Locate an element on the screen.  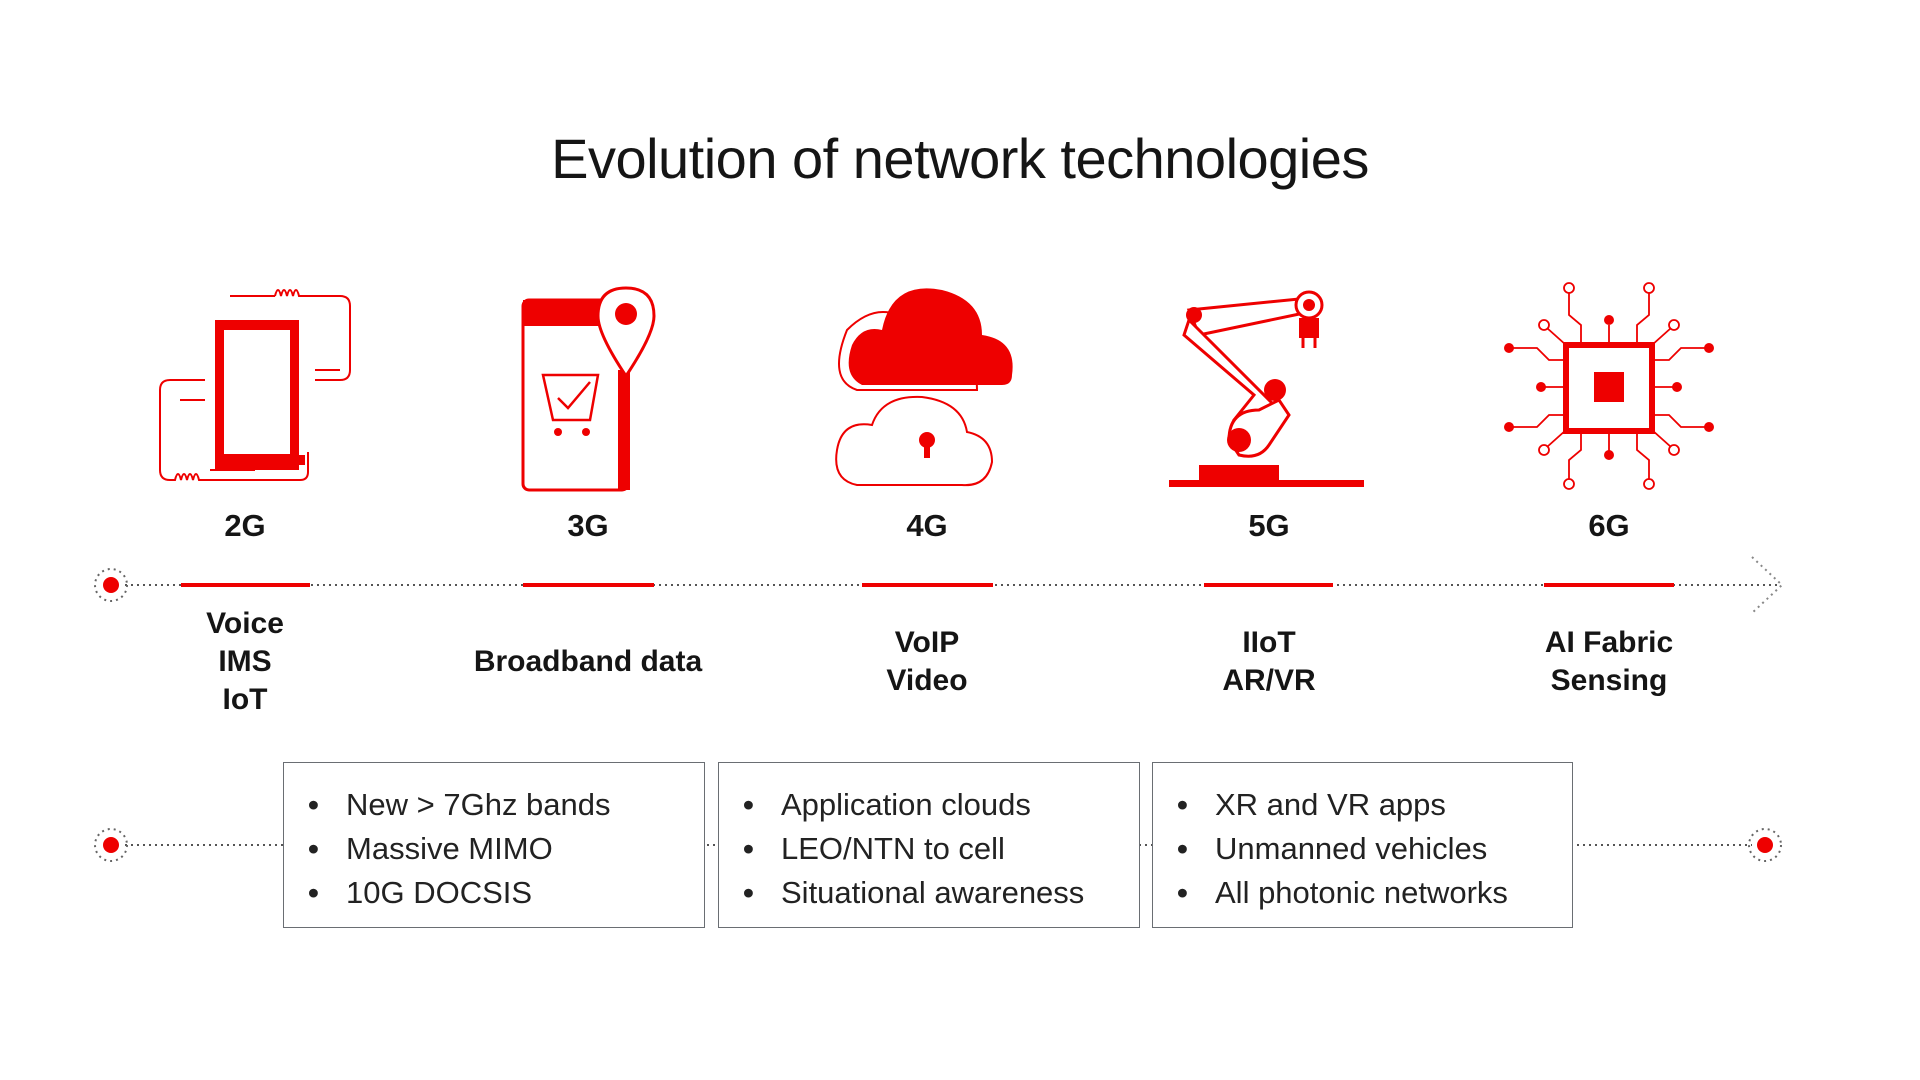
segment-4g is located at coordinates (927, 585).